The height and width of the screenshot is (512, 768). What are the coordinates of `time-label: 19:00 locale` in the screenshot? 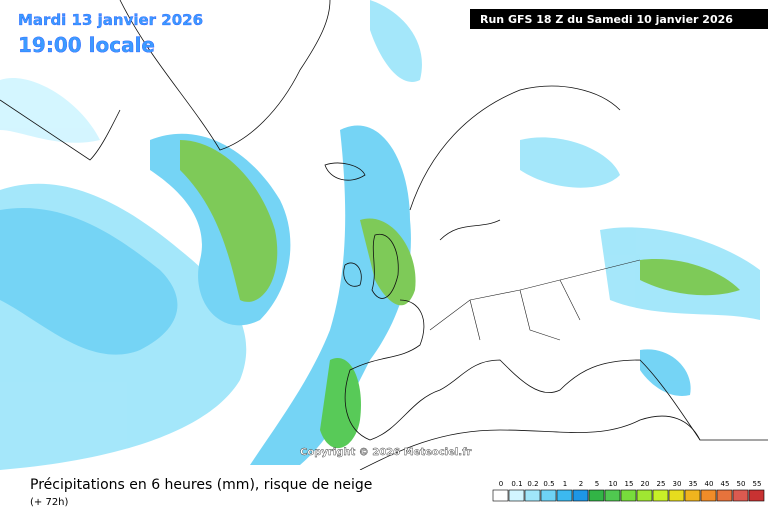 It's located at (86, 45).